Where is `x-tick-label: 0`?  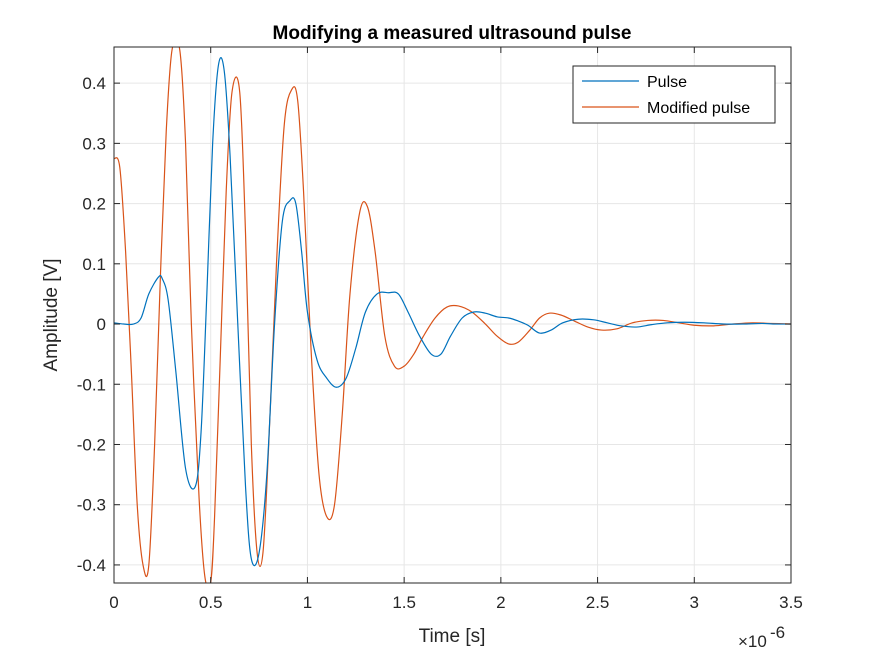 x-tick-label: 0 is located at coordinates (113, 602).